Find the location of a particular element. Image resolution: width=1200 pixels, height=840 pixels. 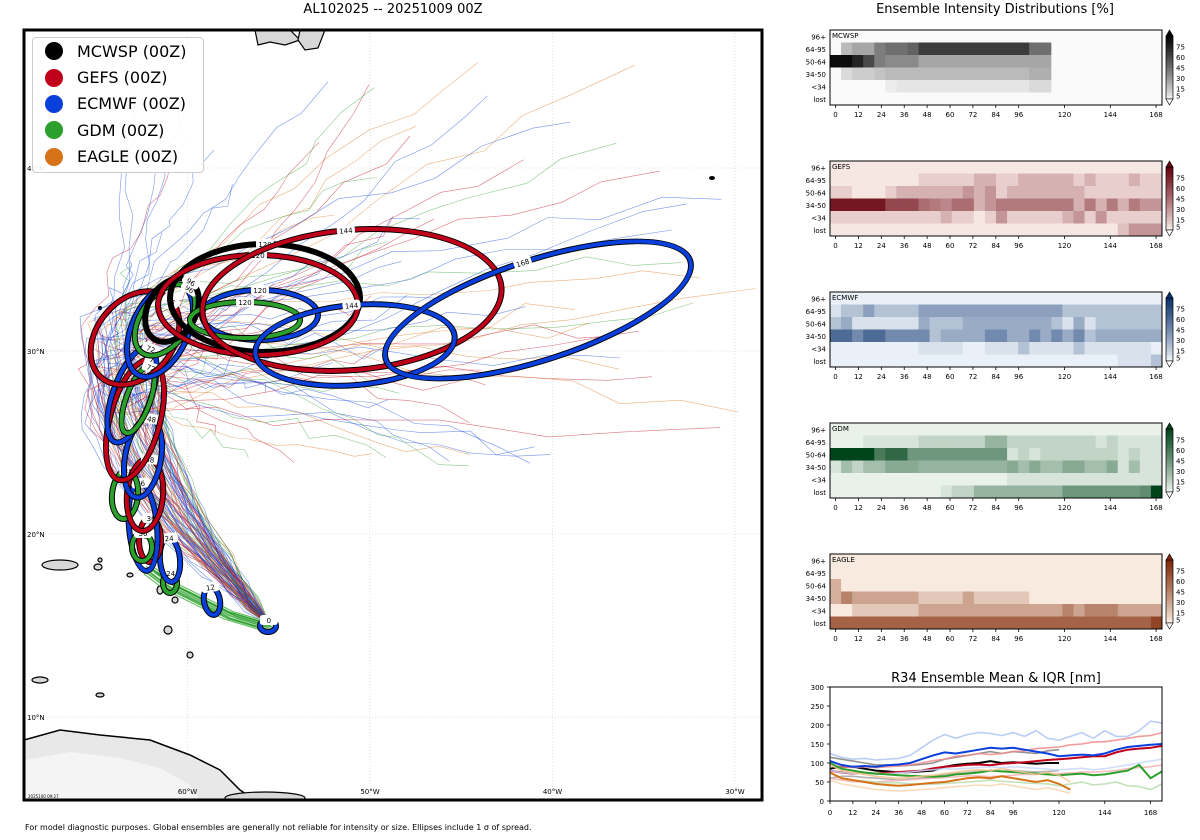

heatmap-xtick-label-1-1: 12 is located at coordinates (858, 246).